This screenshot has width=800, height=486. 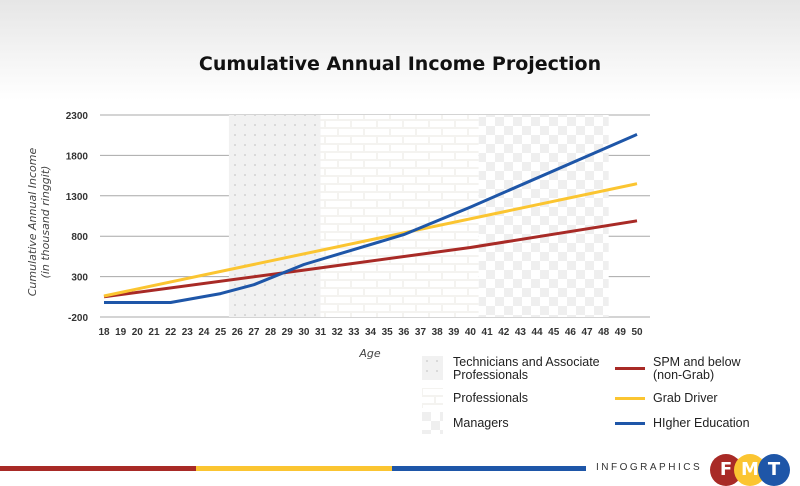 I want to click on band-bricks, so click(x=399, y=216).